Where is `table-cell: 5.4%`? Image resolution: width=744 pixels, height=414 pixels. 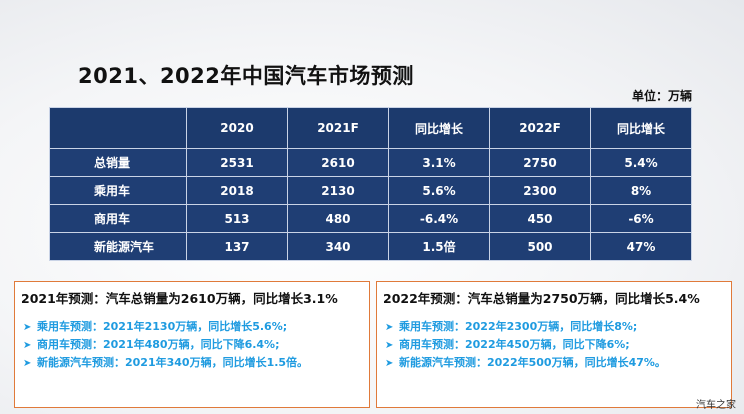
table-cell: 5.4% is located at coordinates (641, 162).